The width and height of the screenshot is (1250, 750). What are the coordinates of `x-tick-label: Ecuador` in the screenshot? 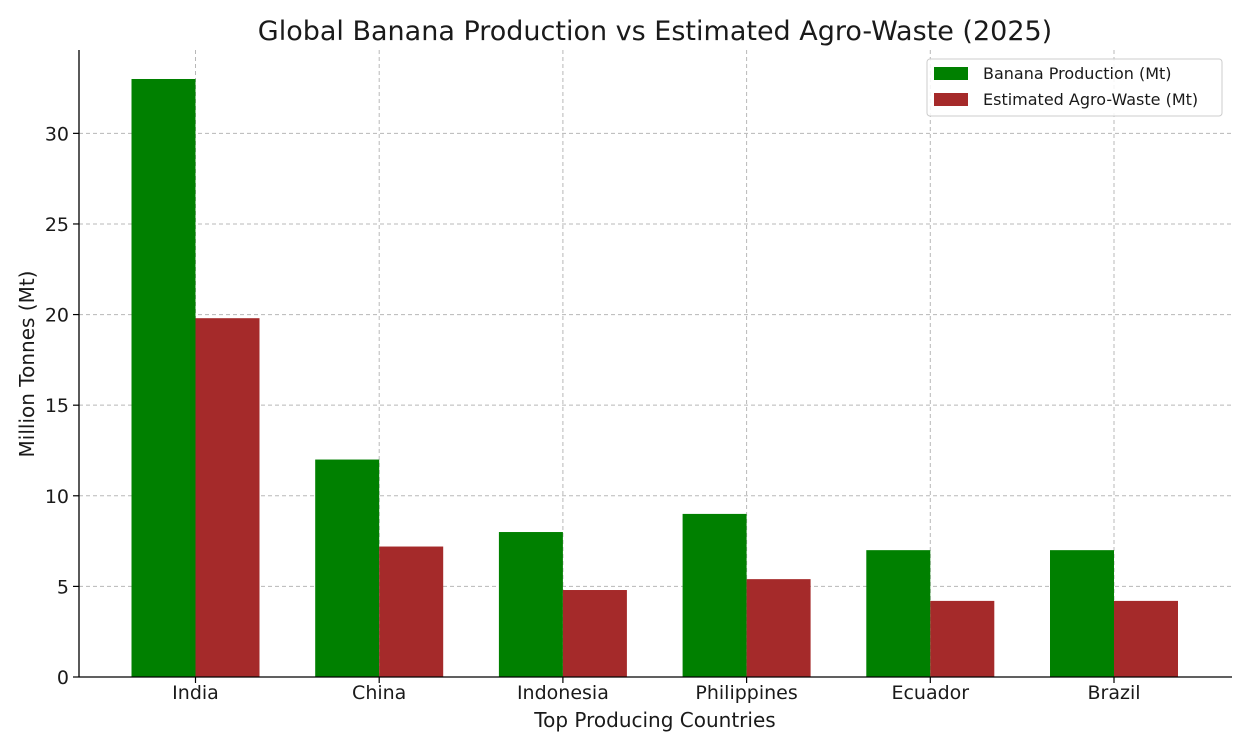 It's located at (930, 693).